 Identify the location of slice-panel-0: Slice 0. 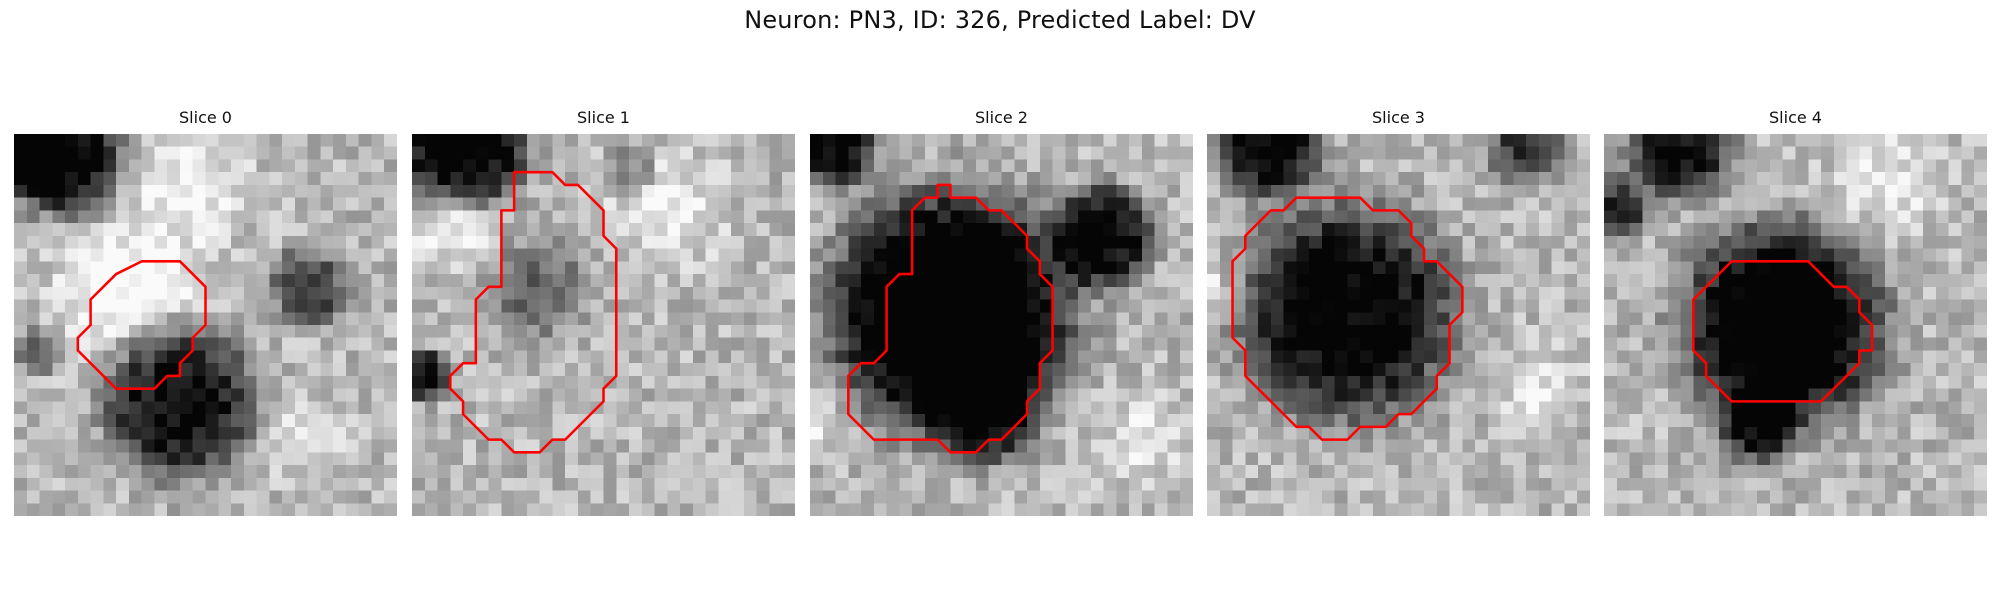
(205, 318).